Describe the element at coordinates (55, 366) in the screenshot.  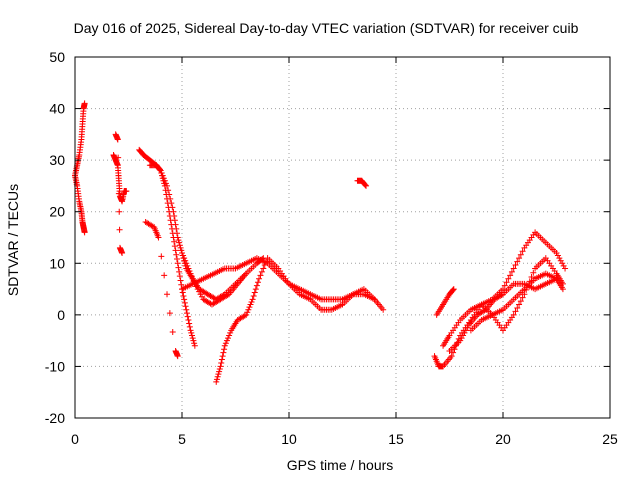
I see `y-tick-label: -10` at that location.